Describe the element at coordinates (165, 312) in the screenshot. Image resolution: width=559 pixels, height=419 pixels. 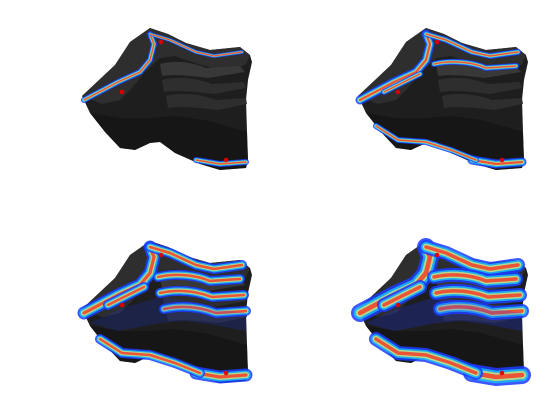
I see `panel-bottom-left` at that location.